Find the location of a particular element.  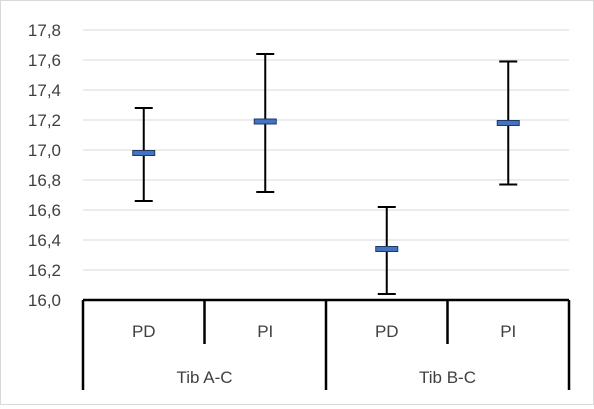

y-tick-label: 16,2 is located at coordinates (44, 270).